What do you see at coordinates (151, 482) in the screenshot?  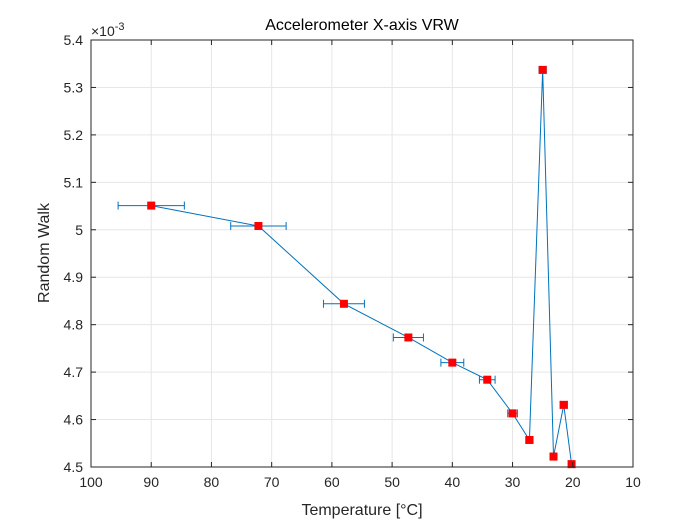 I see `x-tick-label: 90` at bounding box center [151, 482].